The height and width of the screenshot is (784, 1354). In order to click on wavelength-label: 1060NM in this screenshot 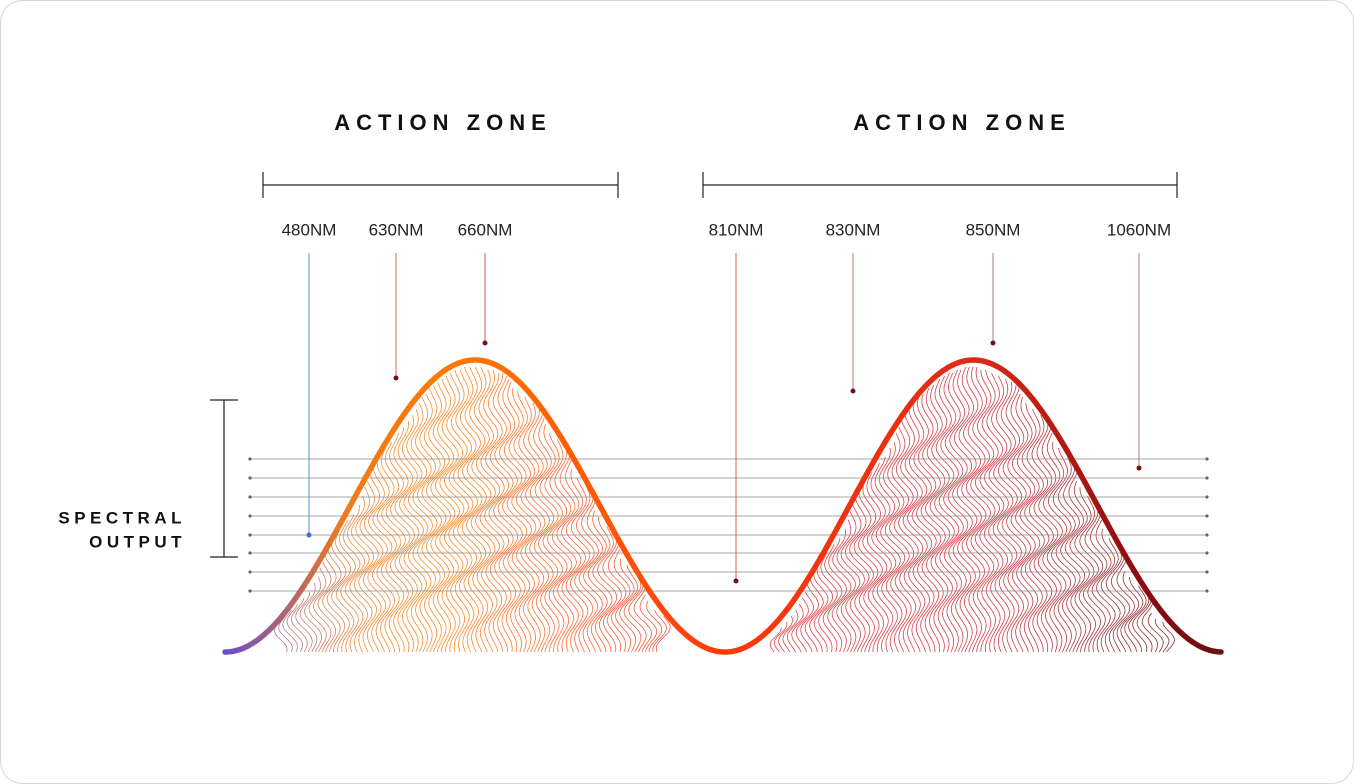, I will do `click(1139, 229)`.